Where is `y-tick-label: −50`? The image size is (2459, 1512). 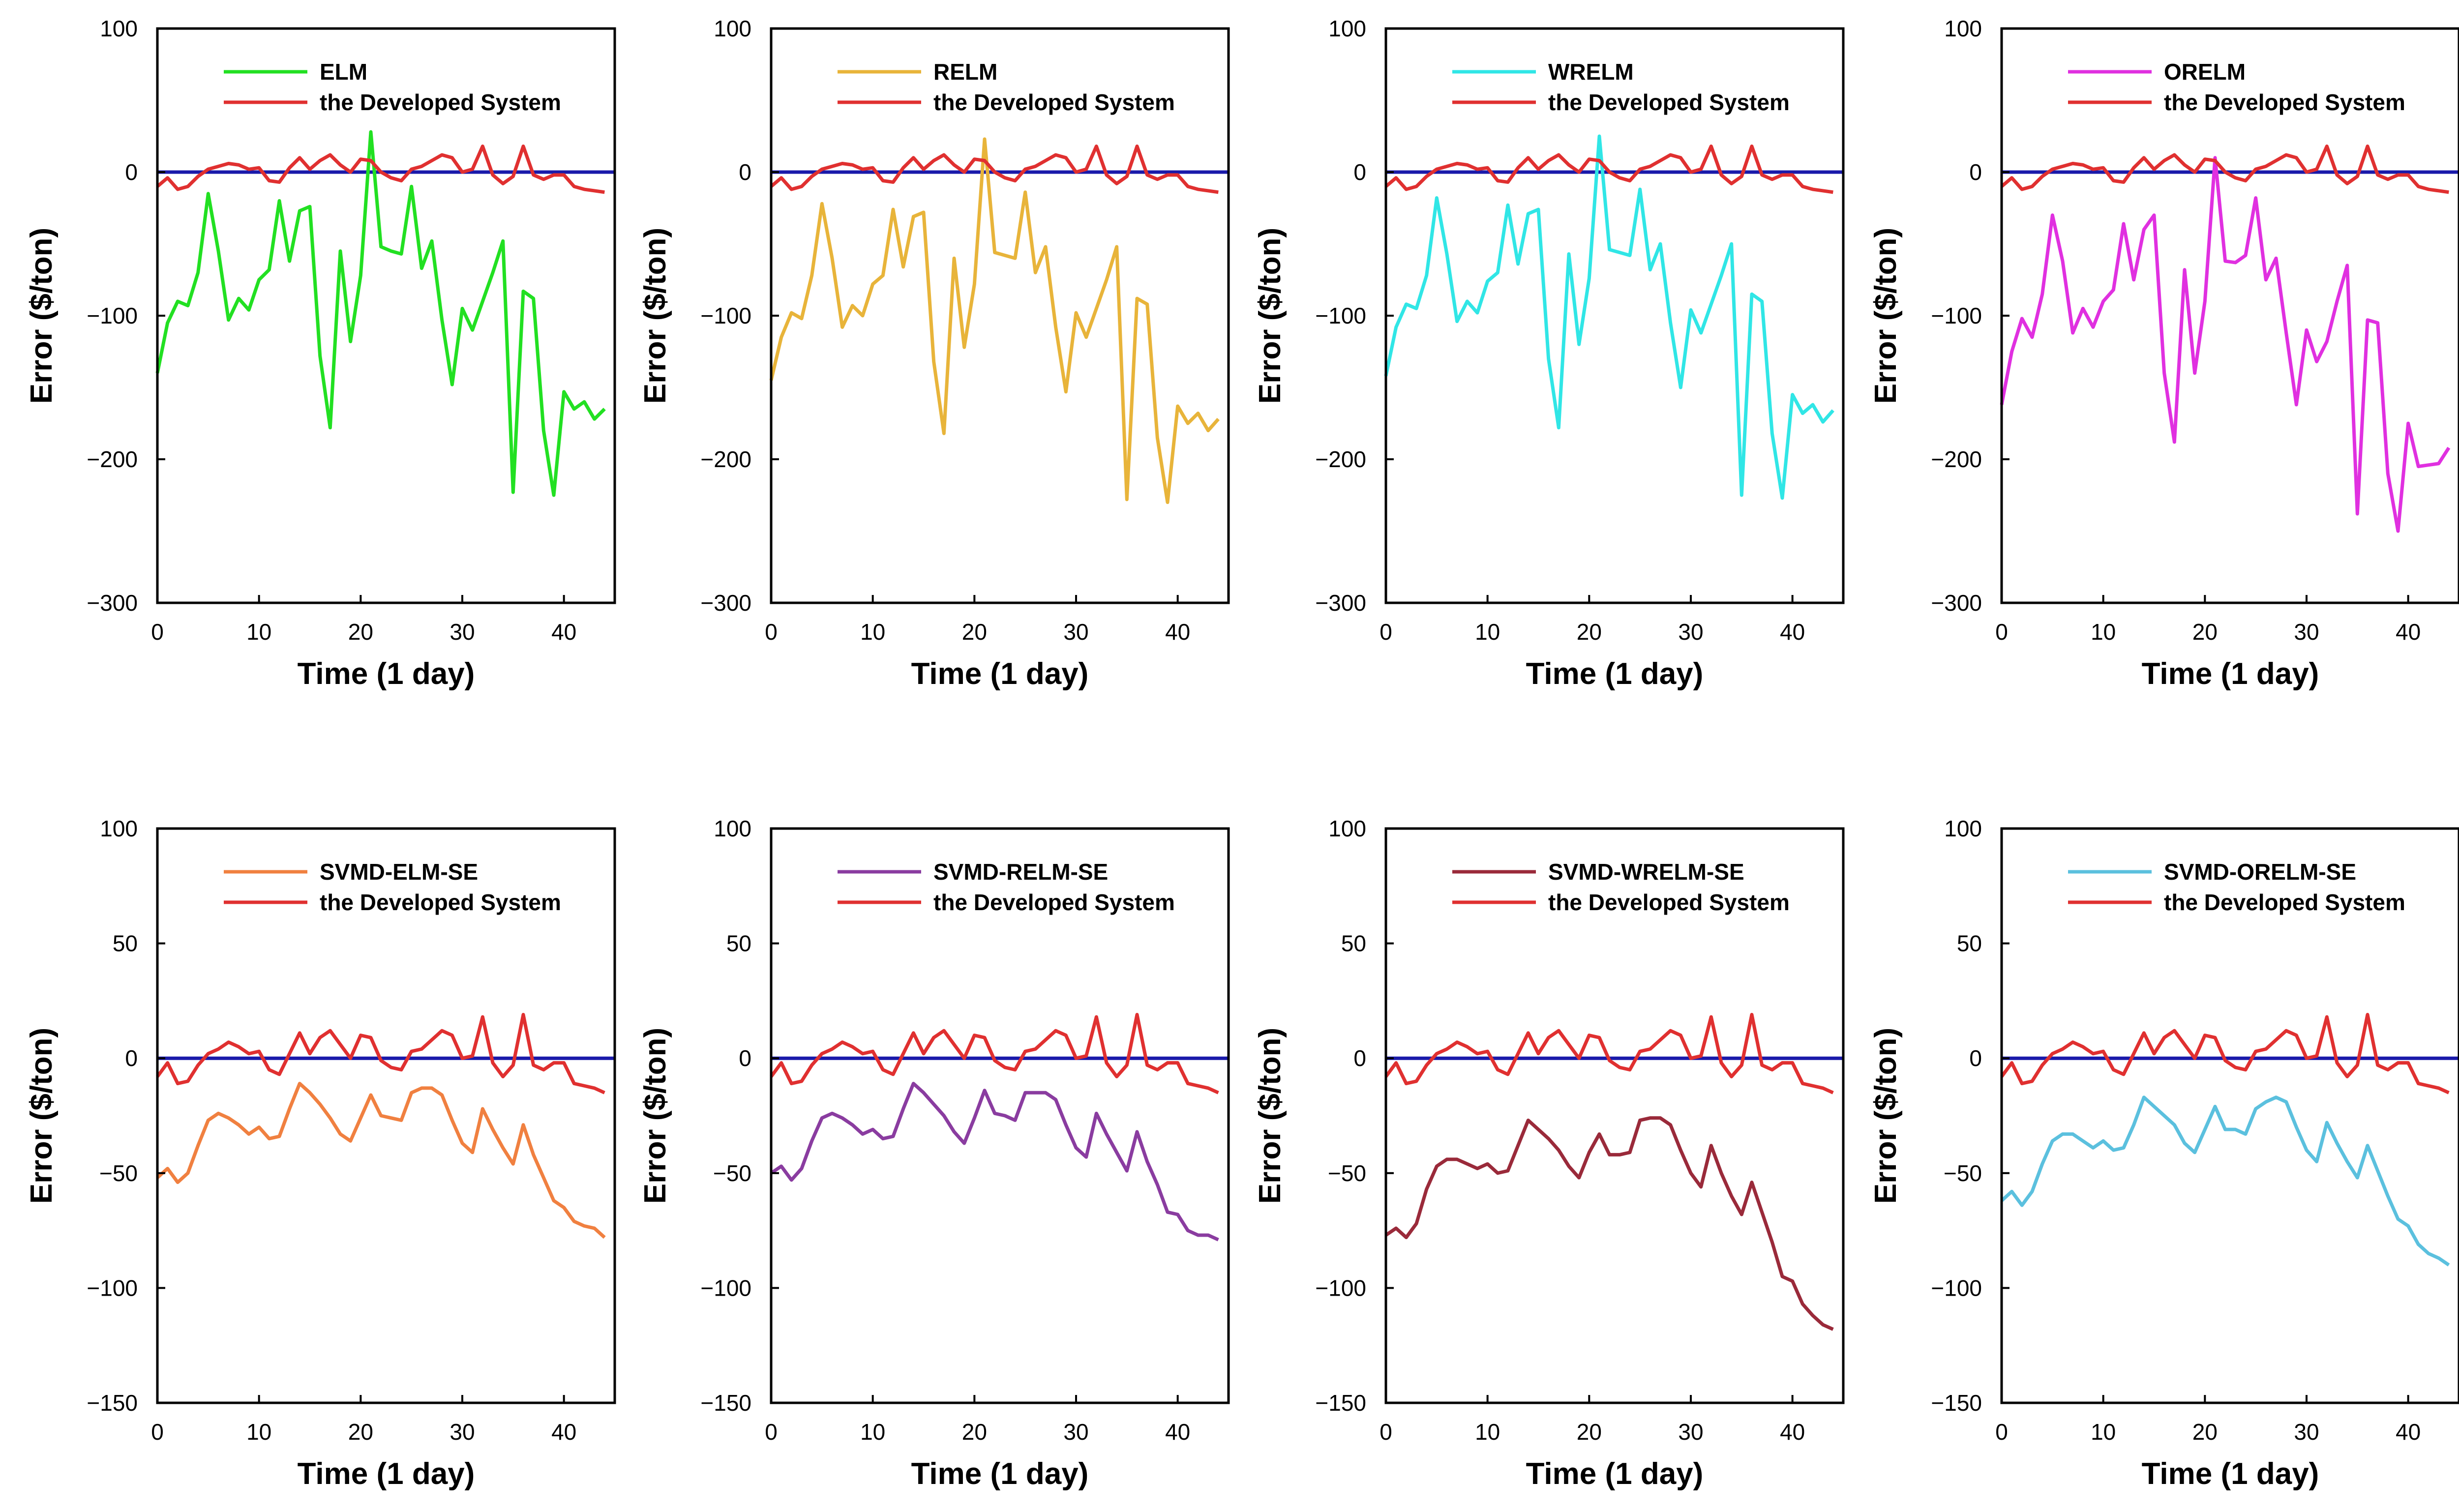
y-tick-label: −50 is located at coordinates (118, 1173).